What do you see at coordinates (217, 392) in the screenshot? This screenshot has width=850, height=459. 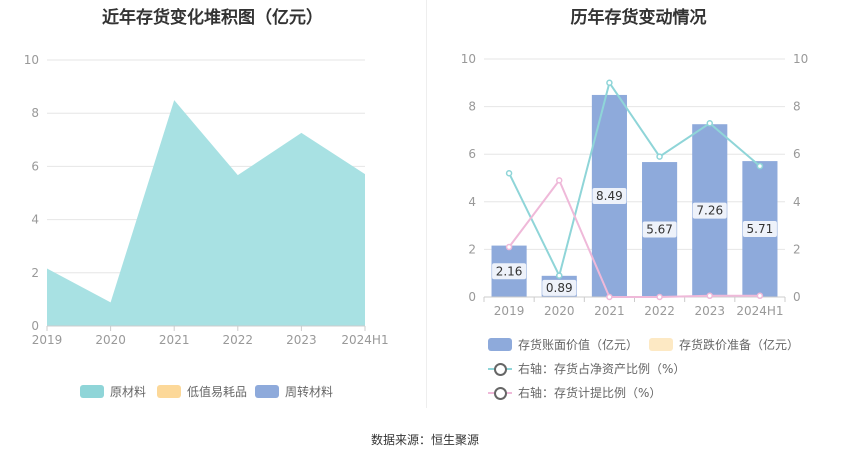 I see `legend-label-low-value-consumables: 低值易耗品` at bounding box center [217, 392].